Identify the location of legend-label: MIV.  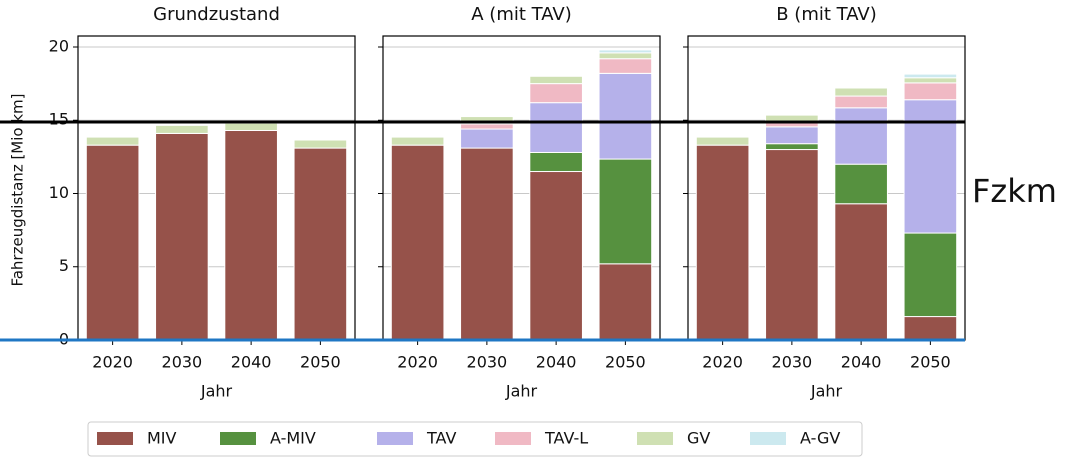
(162, 438).